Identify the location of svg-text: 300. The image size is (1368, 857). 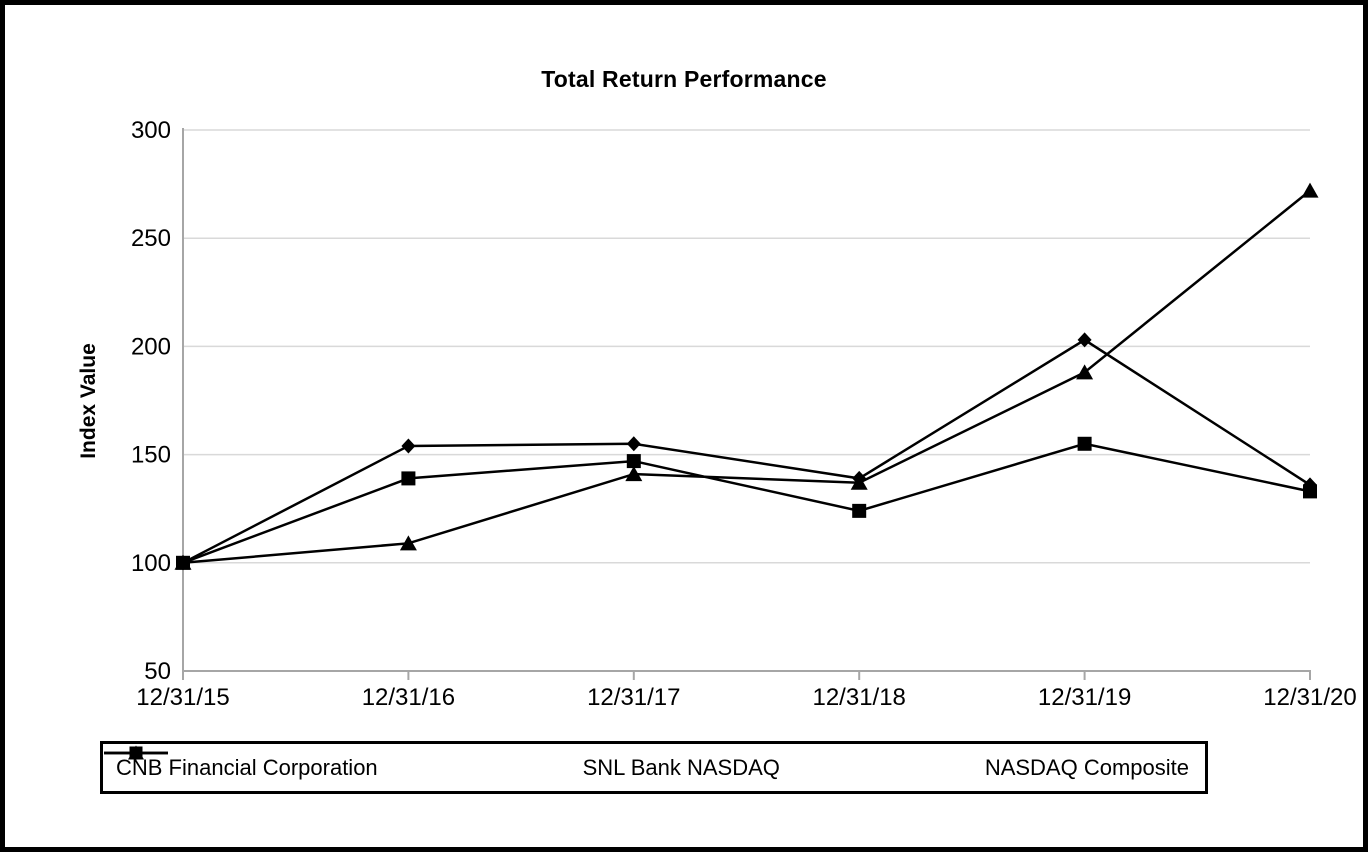
(151, 130).